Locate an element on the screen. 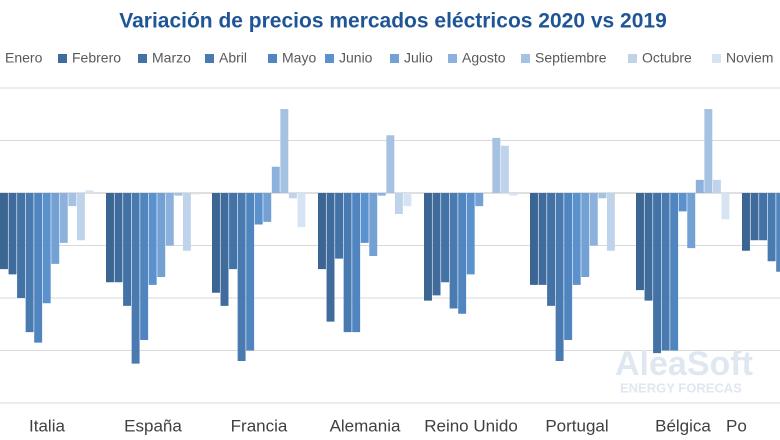 Image resolution: width=780 pixels, height=440 pixels. legend-label: Junio is located at coordinates (356, 58).